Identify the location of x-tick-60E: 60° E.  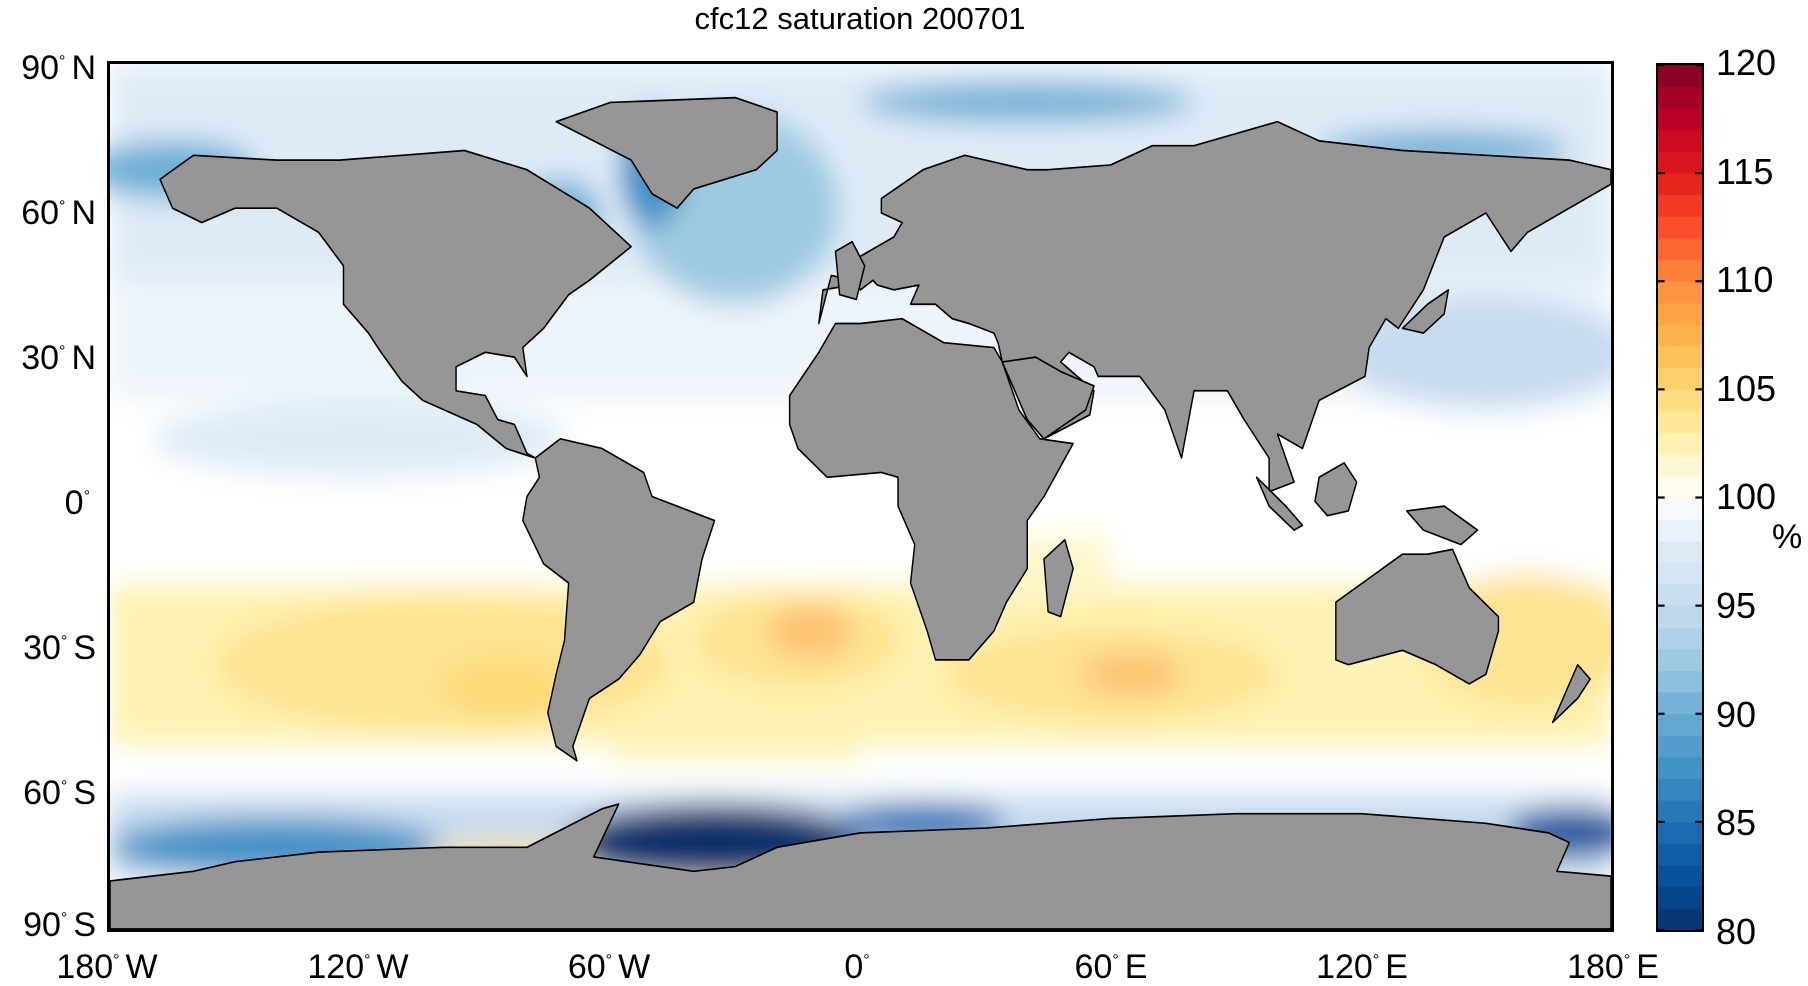
(1111, 967).